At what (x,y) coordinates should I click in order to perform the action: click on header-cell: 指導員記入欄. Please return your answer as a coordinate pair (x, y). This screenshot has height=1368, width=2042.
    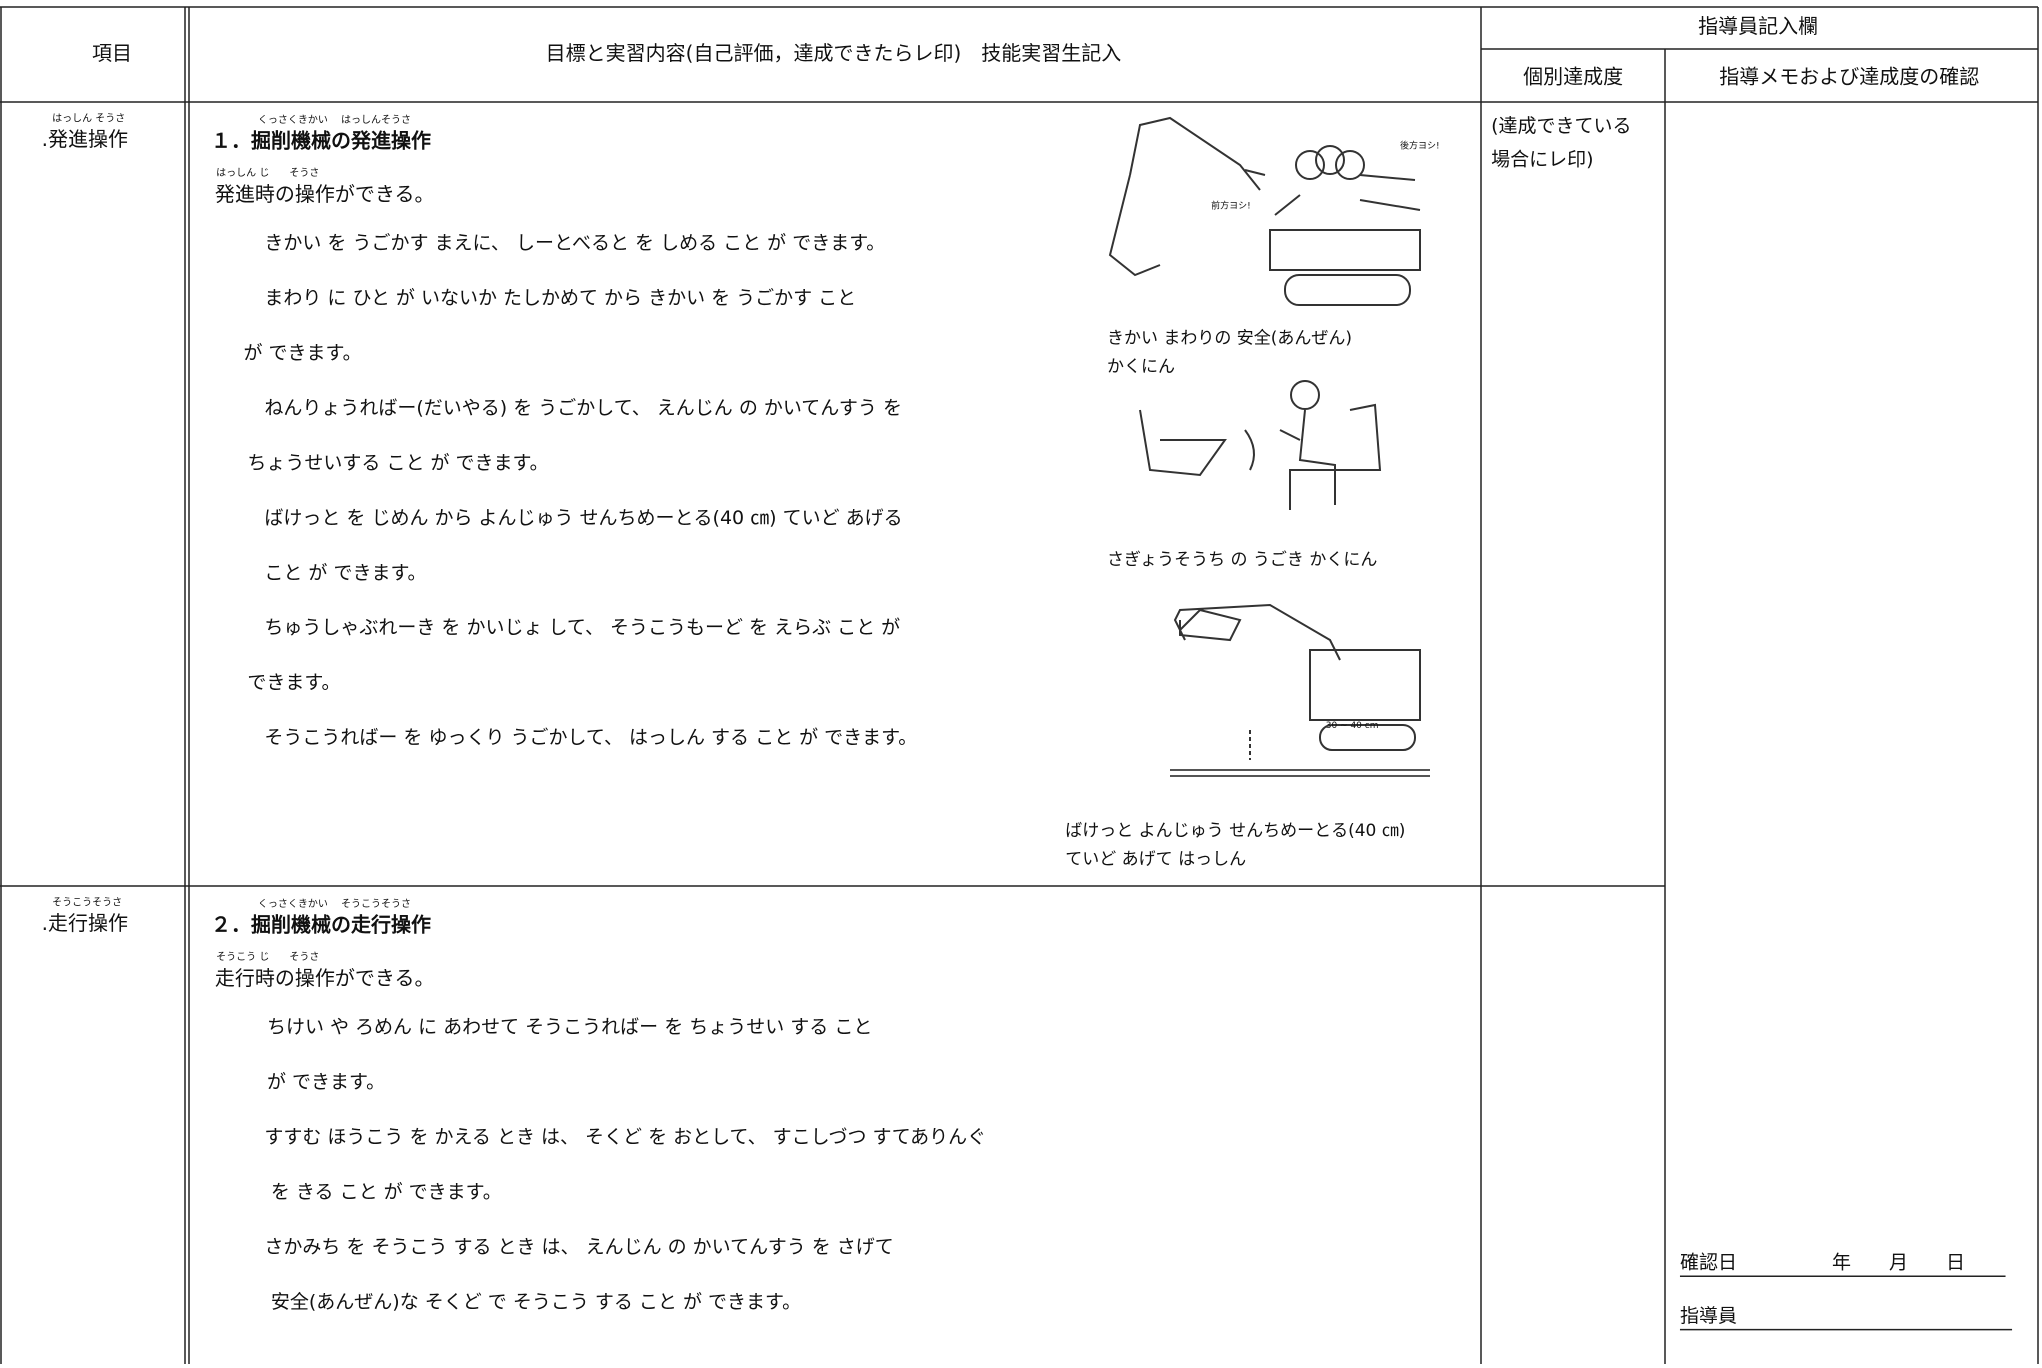
    Looking at the image, I should click on (1758, 26).